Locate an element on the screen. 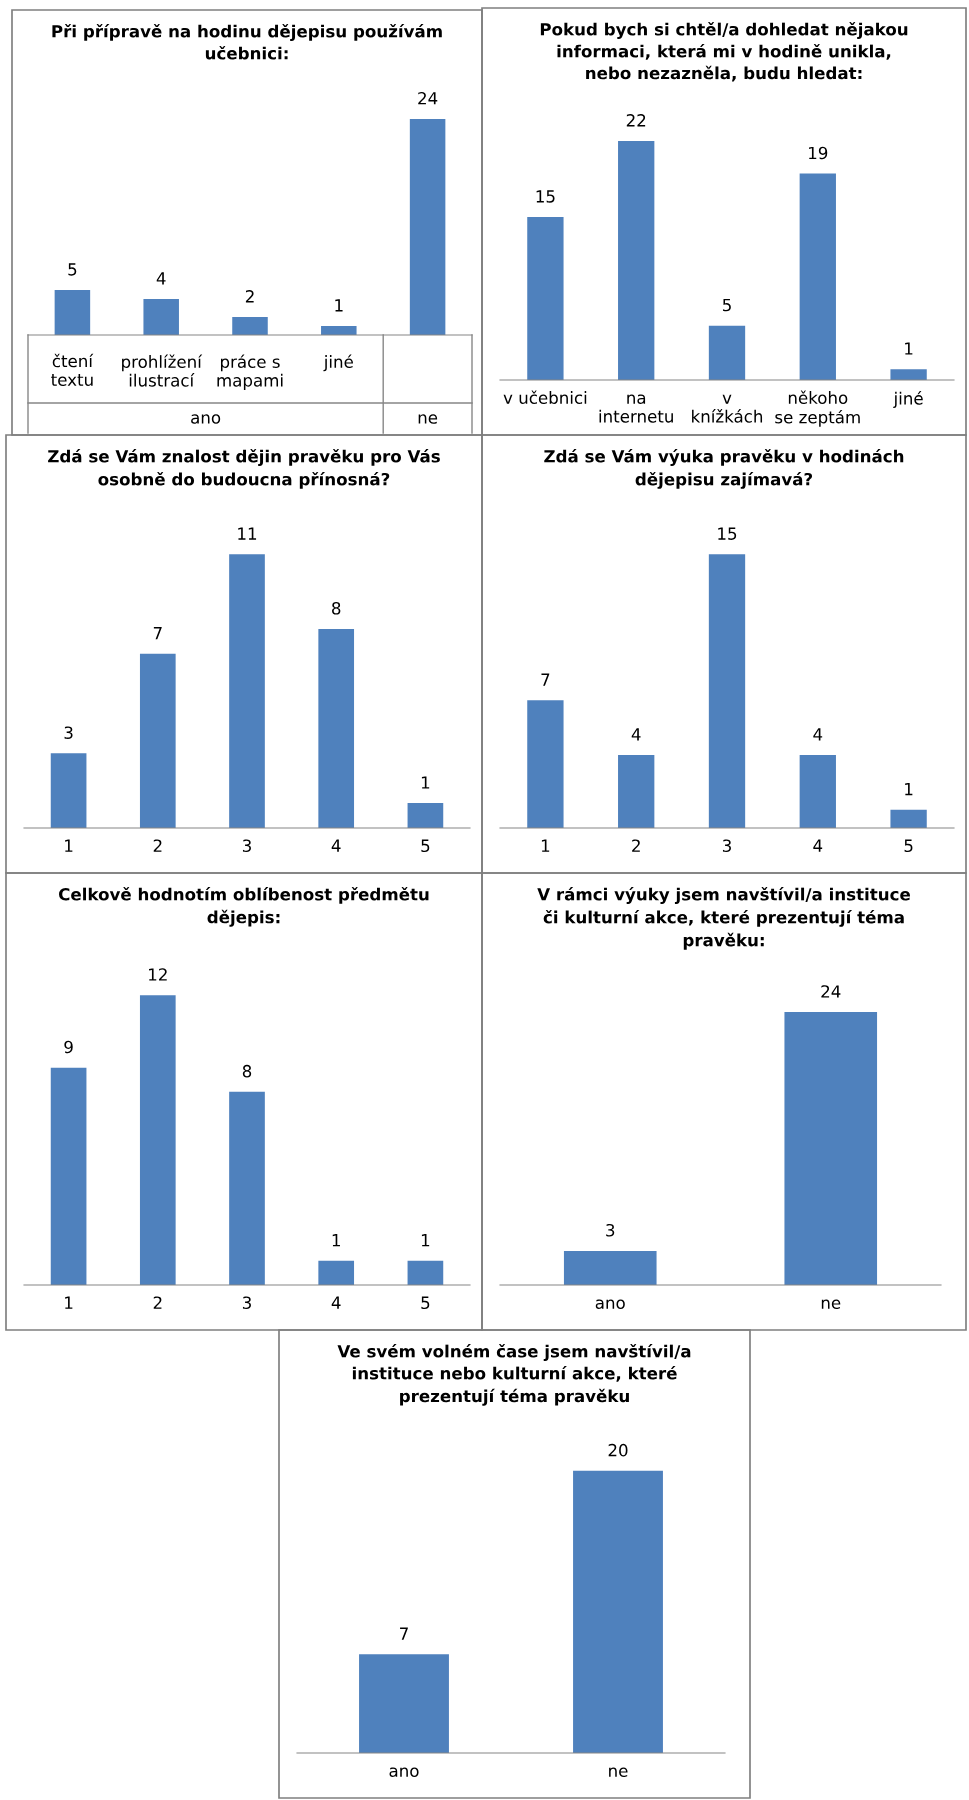 The image size is (969, 1800). x-tick-label: v knížkách is located at coordinates (727, 408).